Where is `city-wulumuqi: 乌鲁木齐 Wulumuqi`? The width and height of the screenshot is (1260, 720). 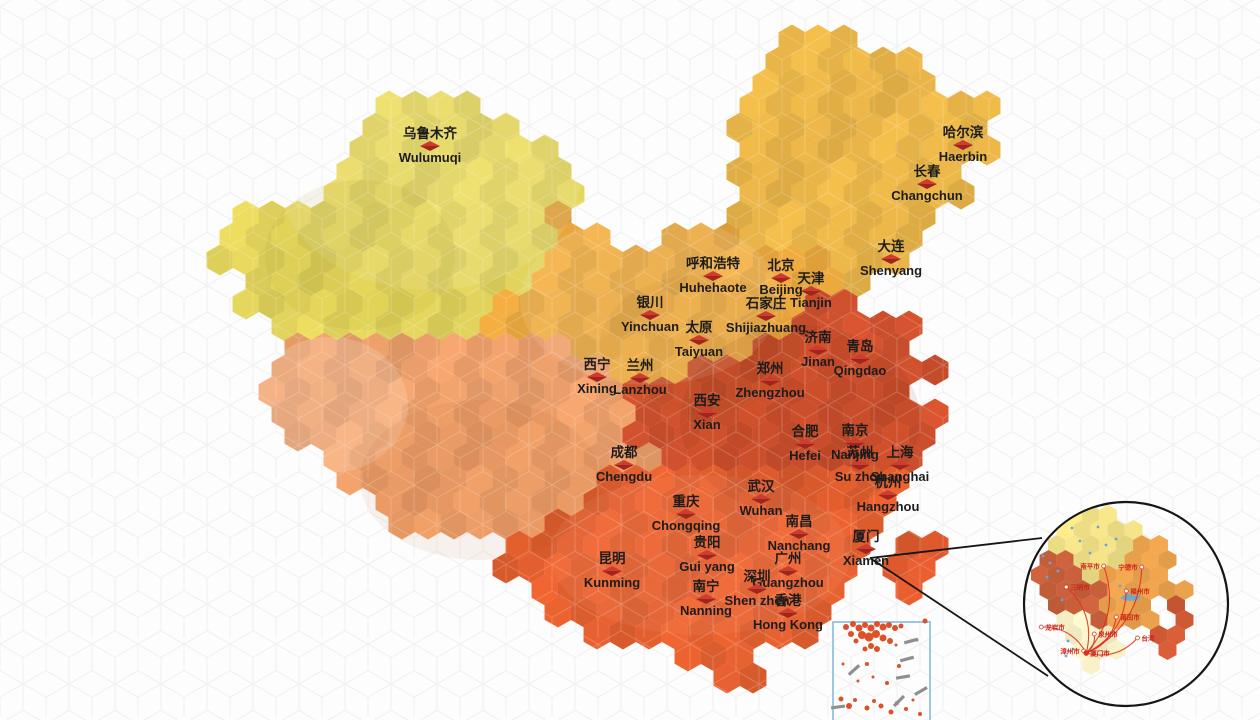 city-wulumuqi: 乌鲁木齐 Wulumuqi is located at coordinates (430, 145).